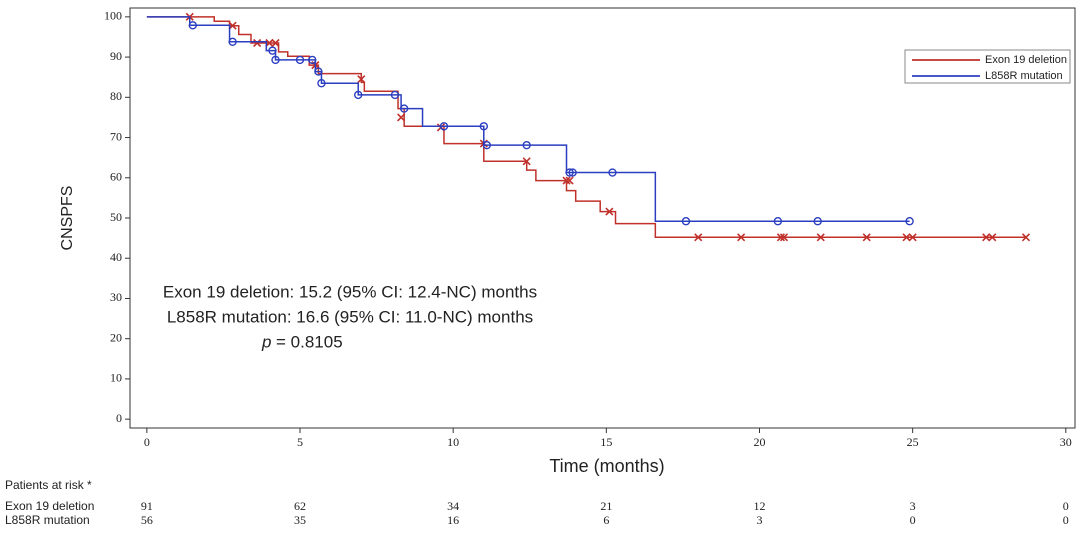 The width and height of the screenshot is (1080, 540). I want to click on y-tick-label: 70, so click(116, 136).